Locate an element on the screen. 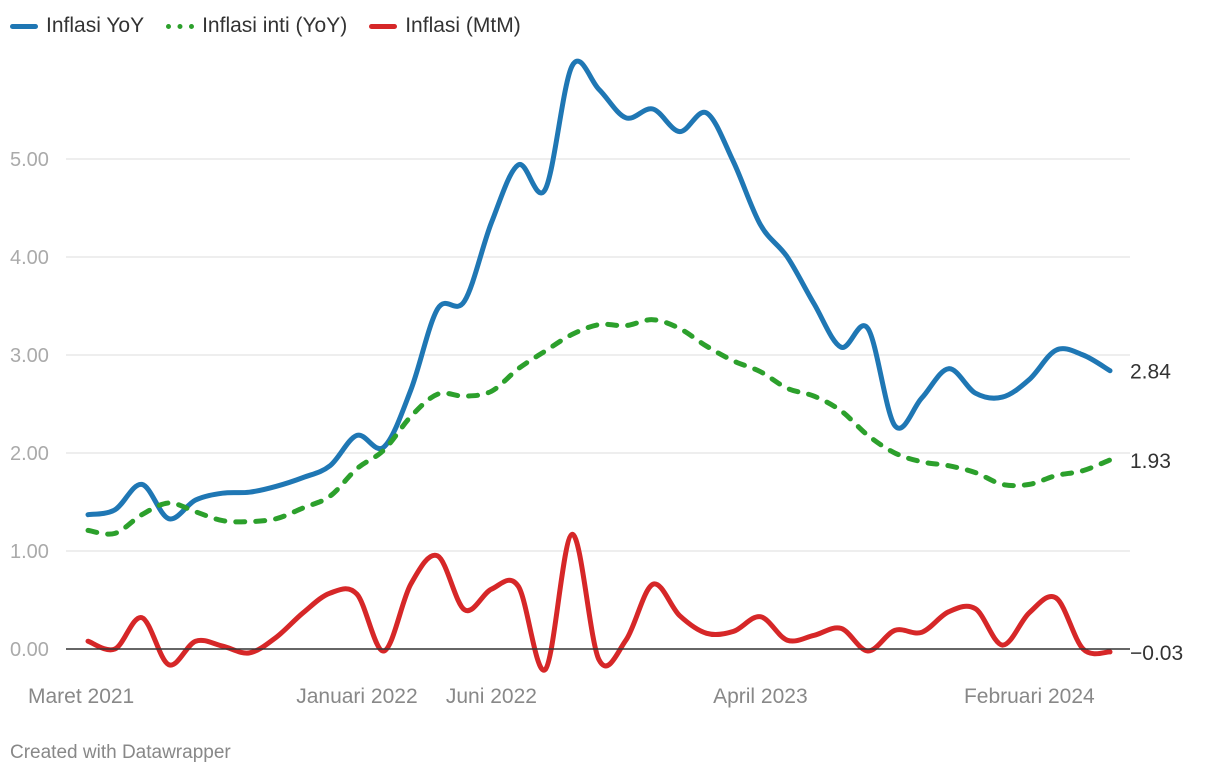 The height and width of the screenshot is (778, 1220). x-tick-label: April 2023 is located at coordinates (760, 696).